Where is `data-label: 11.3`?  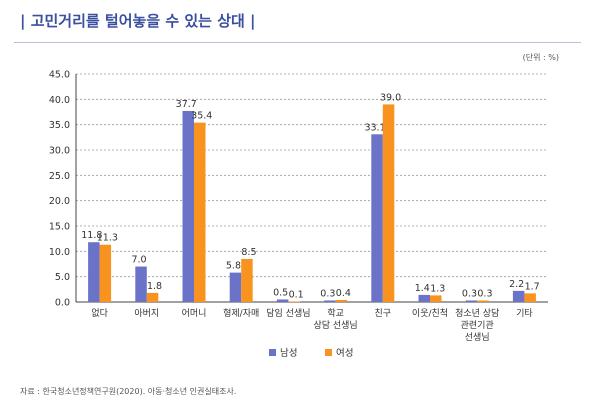
data-label: 11.3 is located at coordinates (107, 238).